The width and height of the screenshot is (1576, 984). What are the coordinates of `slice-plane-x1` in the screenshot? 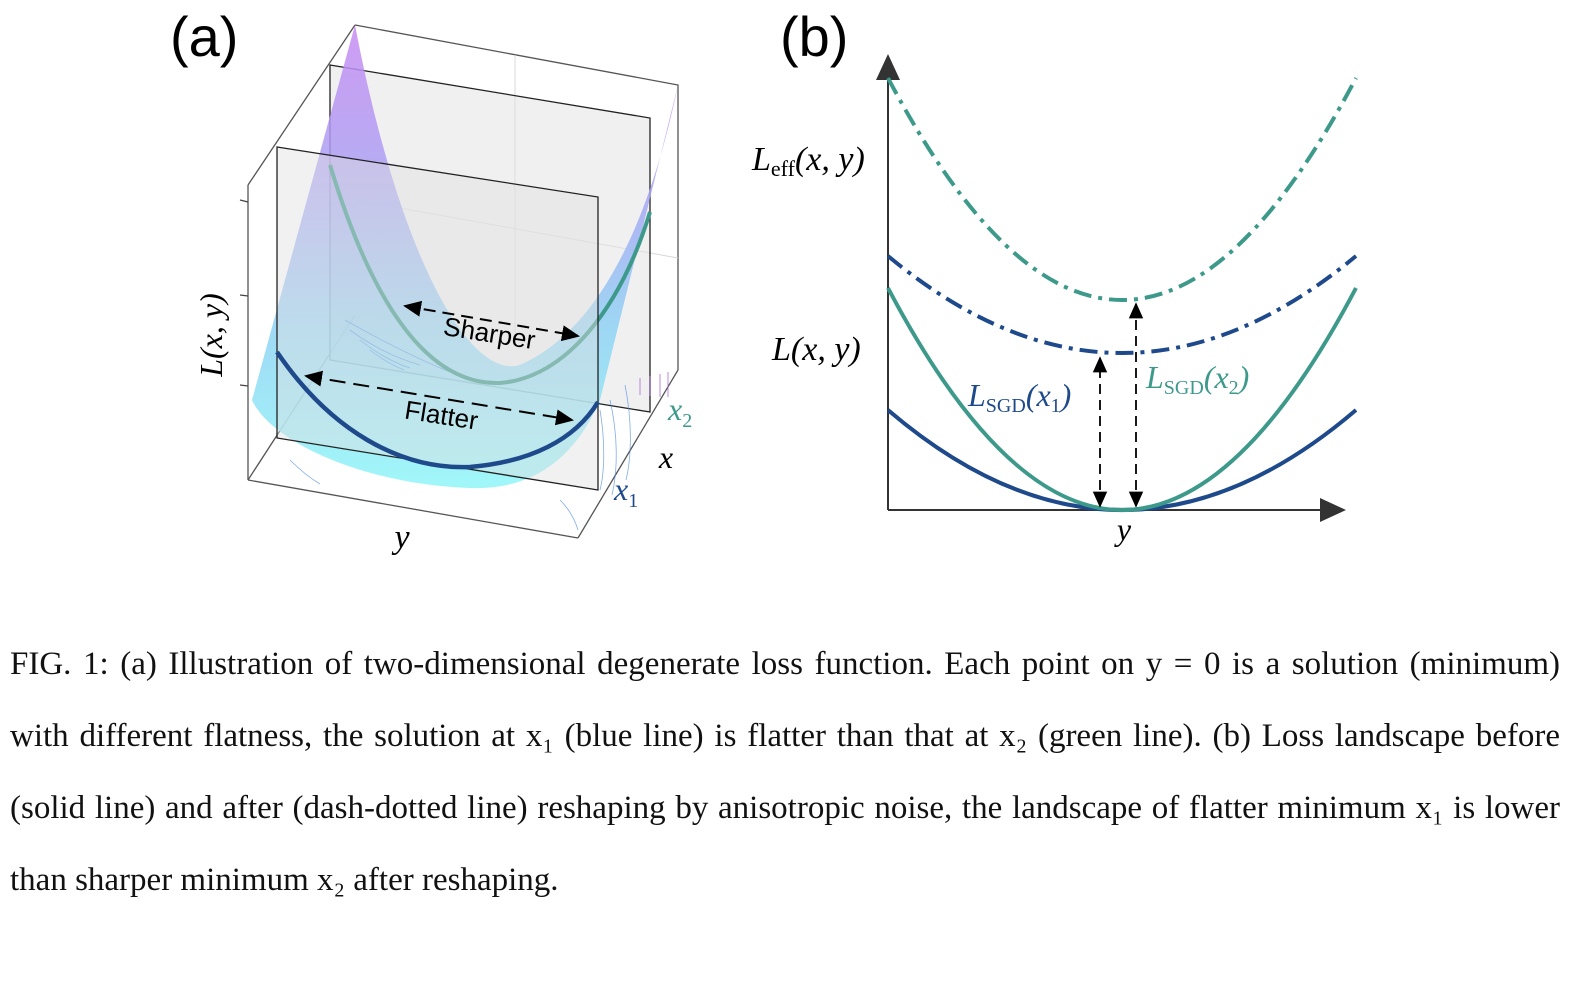 It's located at (437, 318).